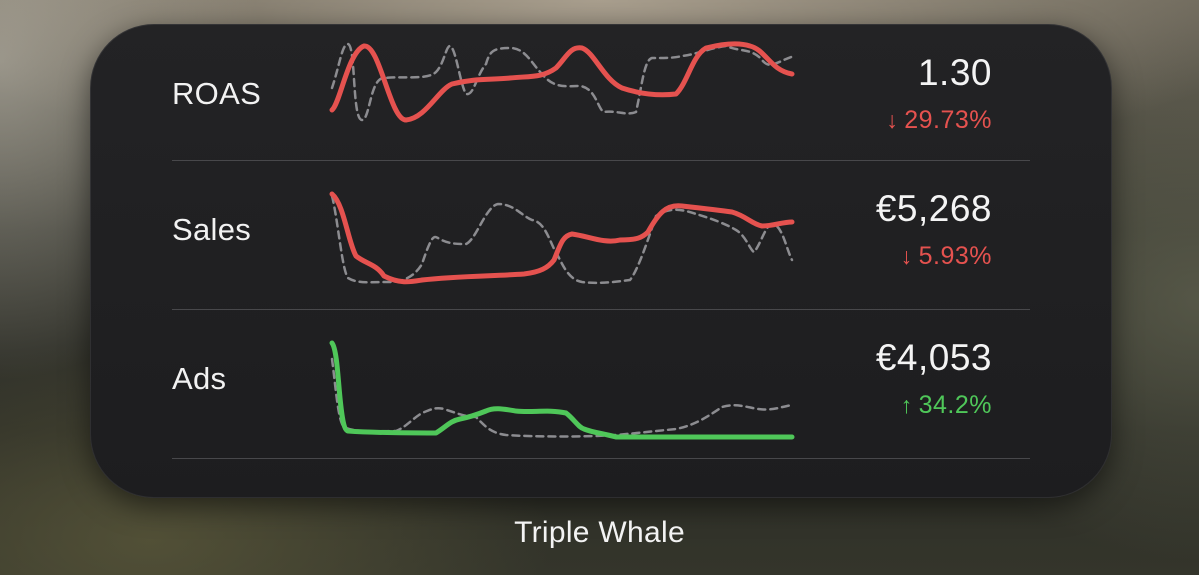 The image size is (1199, 575). I want to click on metric-change: ↑ 34.2%, so click(946, 405).